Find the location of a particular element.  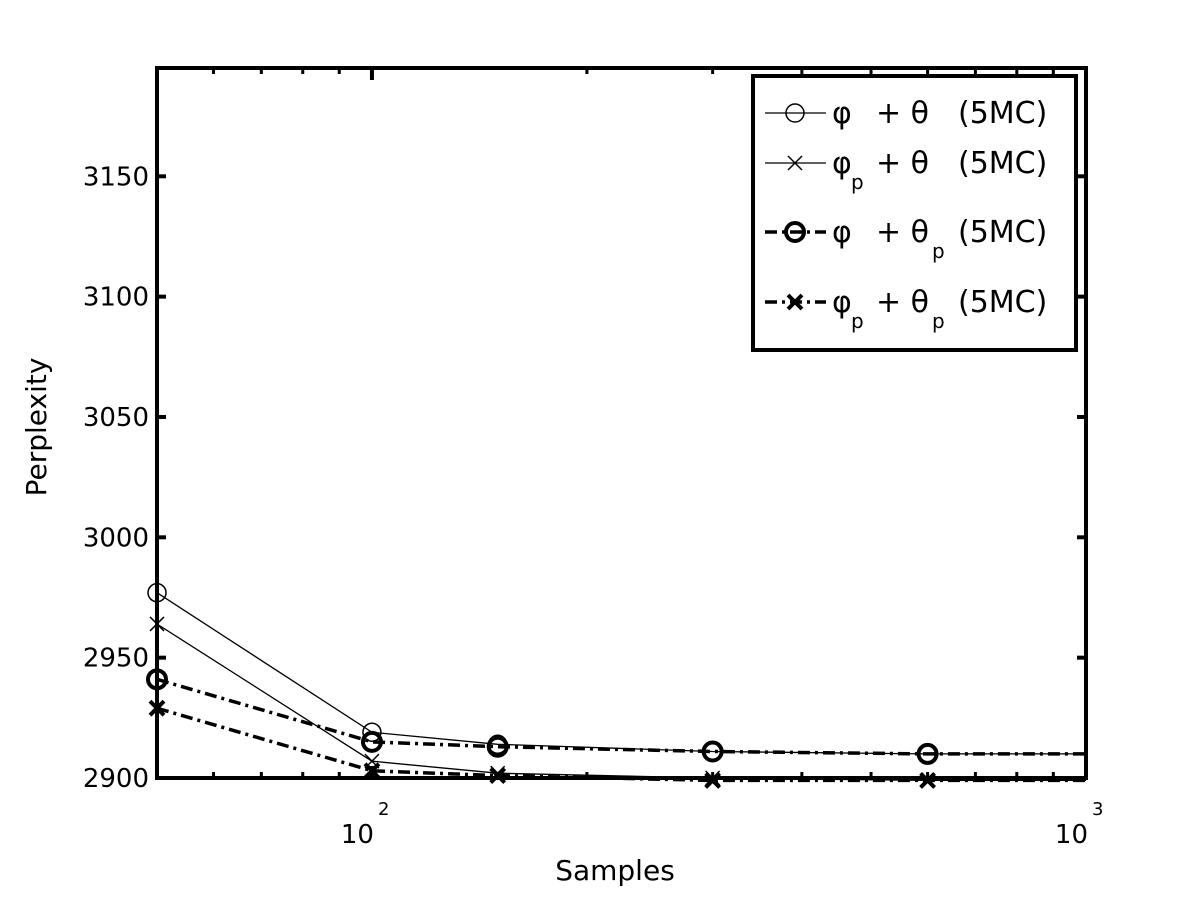

y-tick-label: 3050 is located at coordinates (116, 418).